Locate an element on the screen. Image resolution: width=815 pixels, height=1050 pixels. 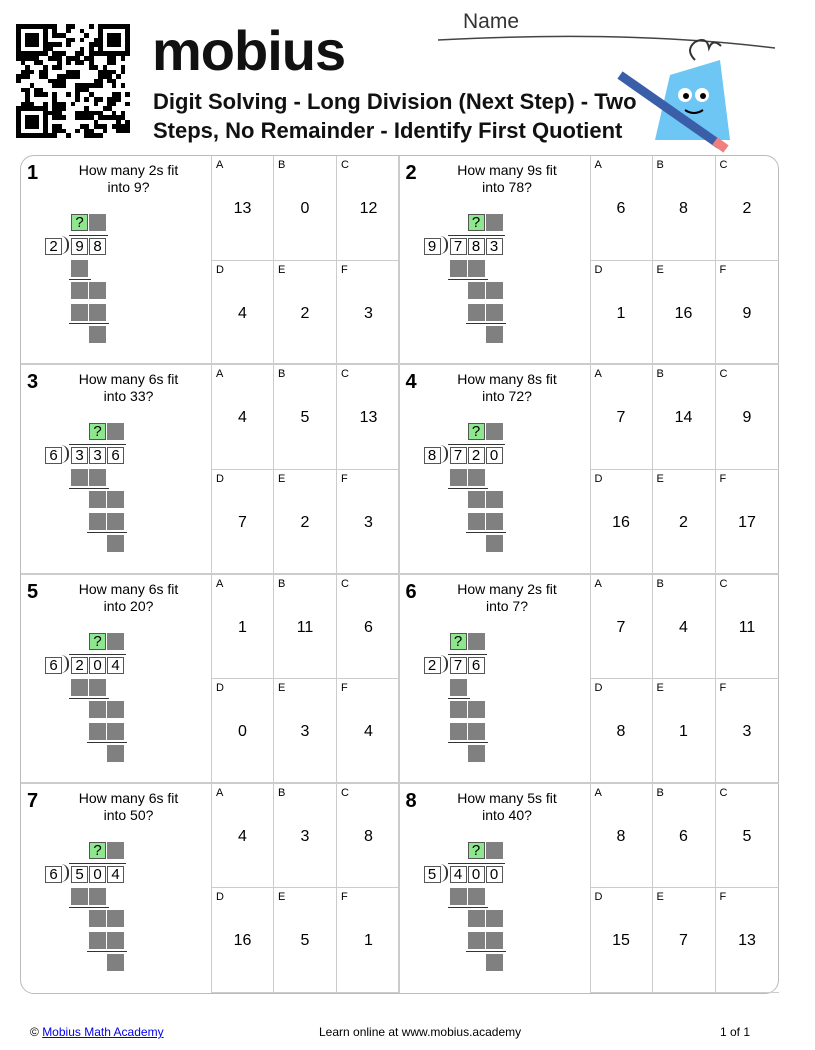
option: C 13 is located at coordinates (368, 417).